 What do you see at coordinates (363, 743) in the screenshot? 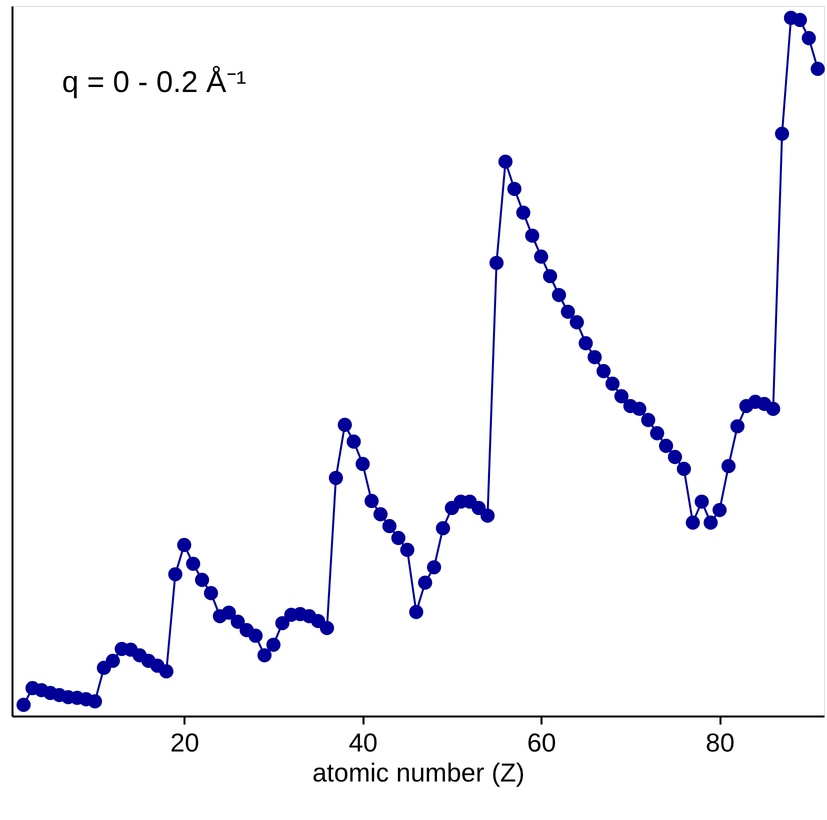
I see `x-tick-label: 40` at bounding box center [363, 743].